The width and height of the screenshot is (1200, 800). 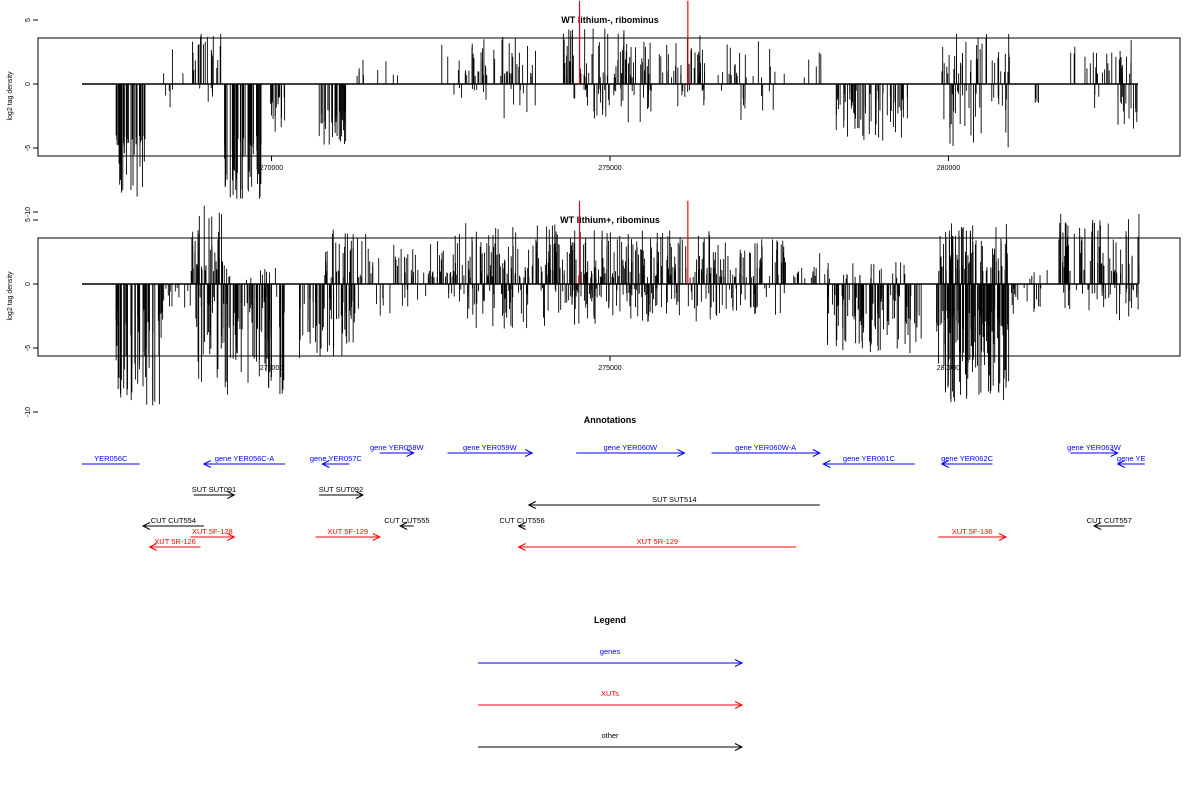 I want to click on feature-label: gene YE, so click(x=1131, y=458).